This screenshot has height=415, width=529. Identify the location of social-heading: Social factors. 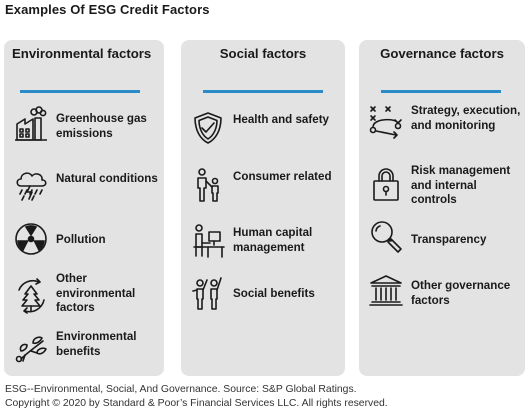
(263, 53).